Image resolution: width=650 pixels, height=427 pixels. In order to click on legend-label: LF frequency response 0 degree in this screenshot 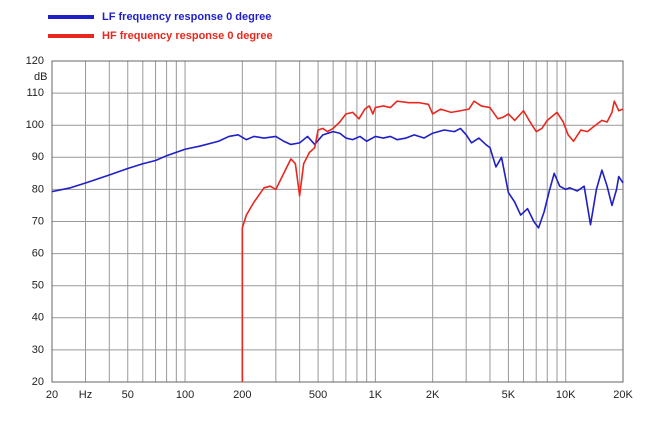, I will do `click(186, 17)`.